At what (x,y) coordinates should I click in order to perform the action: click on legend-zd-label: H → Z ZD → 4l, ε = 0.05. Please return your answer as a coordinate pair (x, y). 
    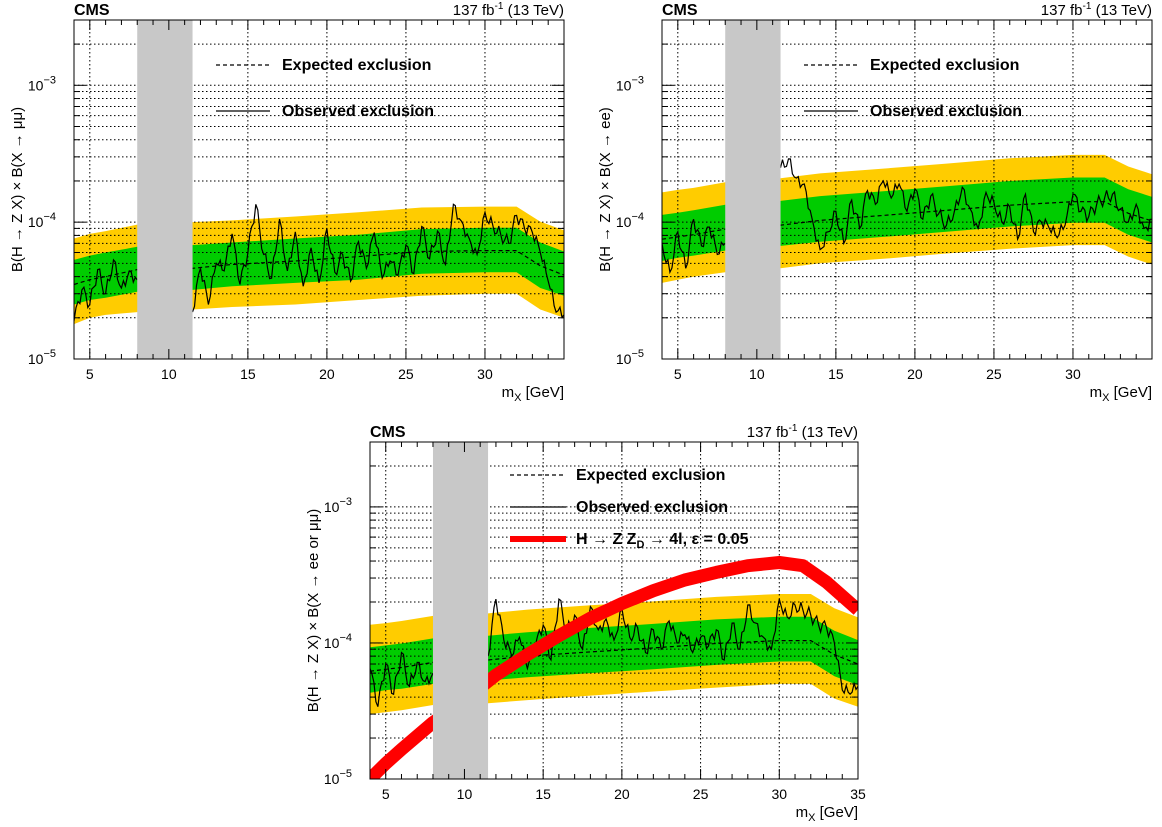
    Looking at the image, I should click on (662, 541).